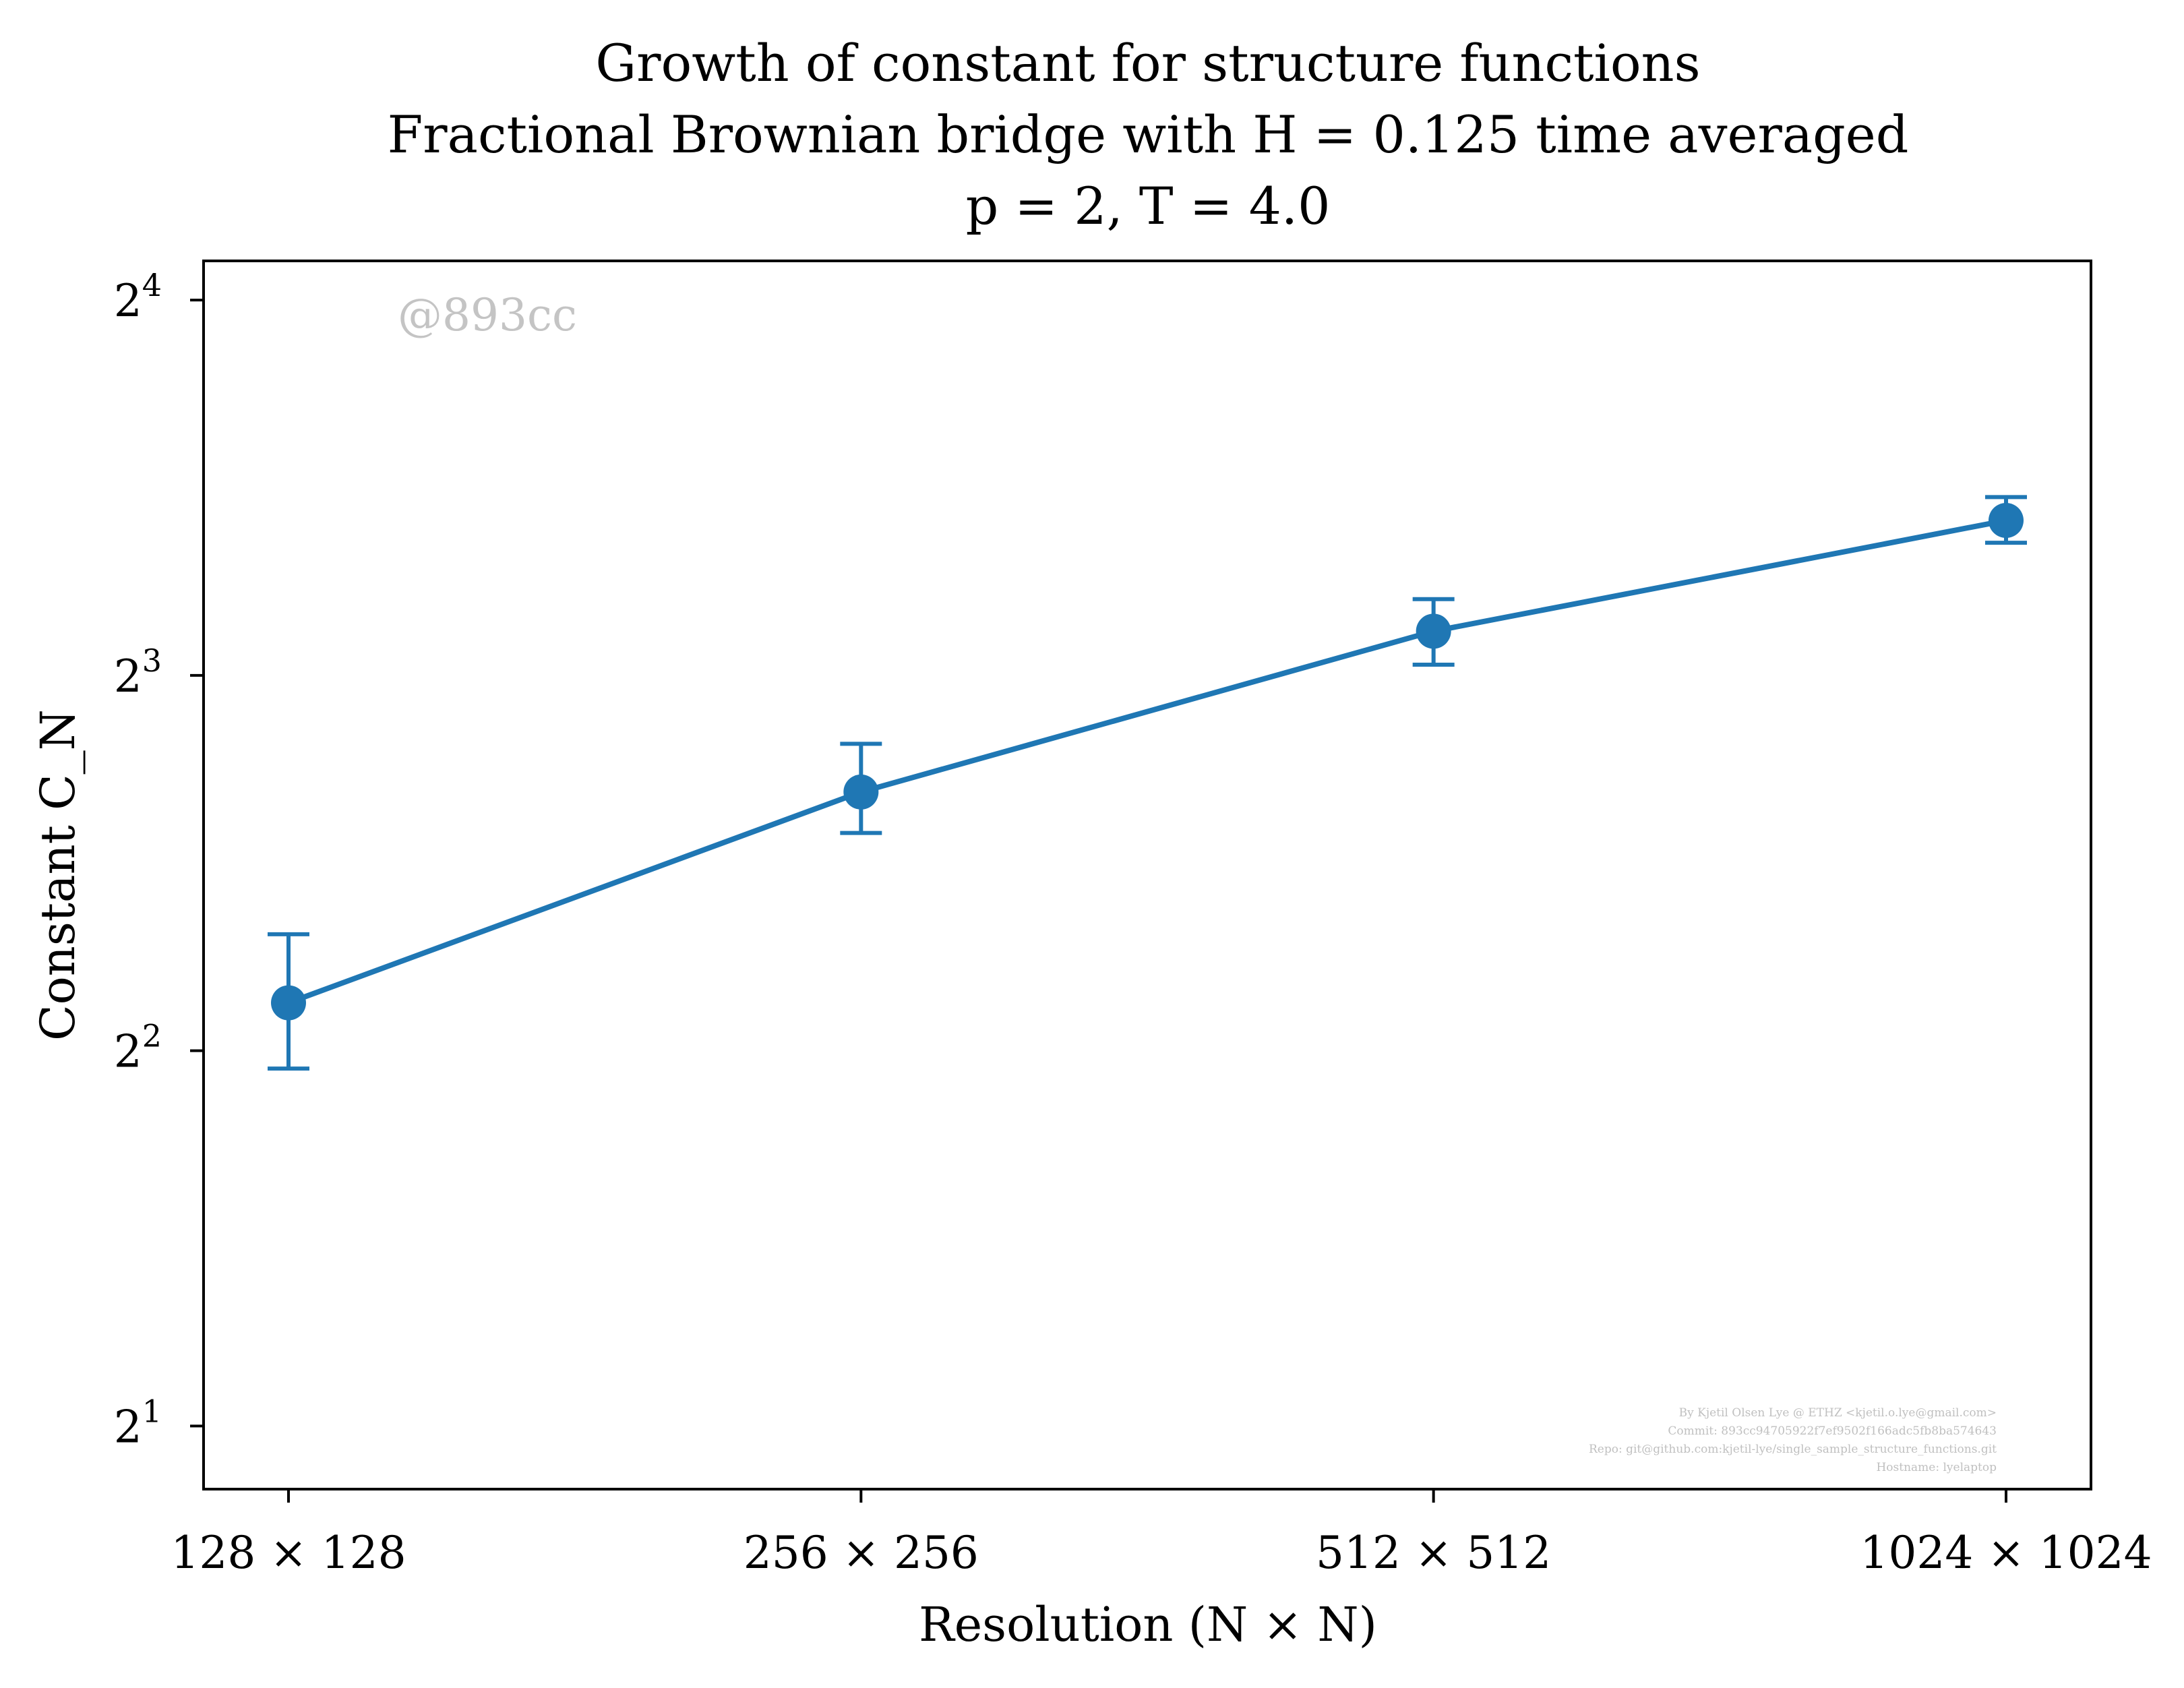 The image size is (2184, 1688). What do you see at coordinates (861, 1553) in the screenshot?
I see `x-tick-label: 256 × 256` at bounding box center [861, 1553].